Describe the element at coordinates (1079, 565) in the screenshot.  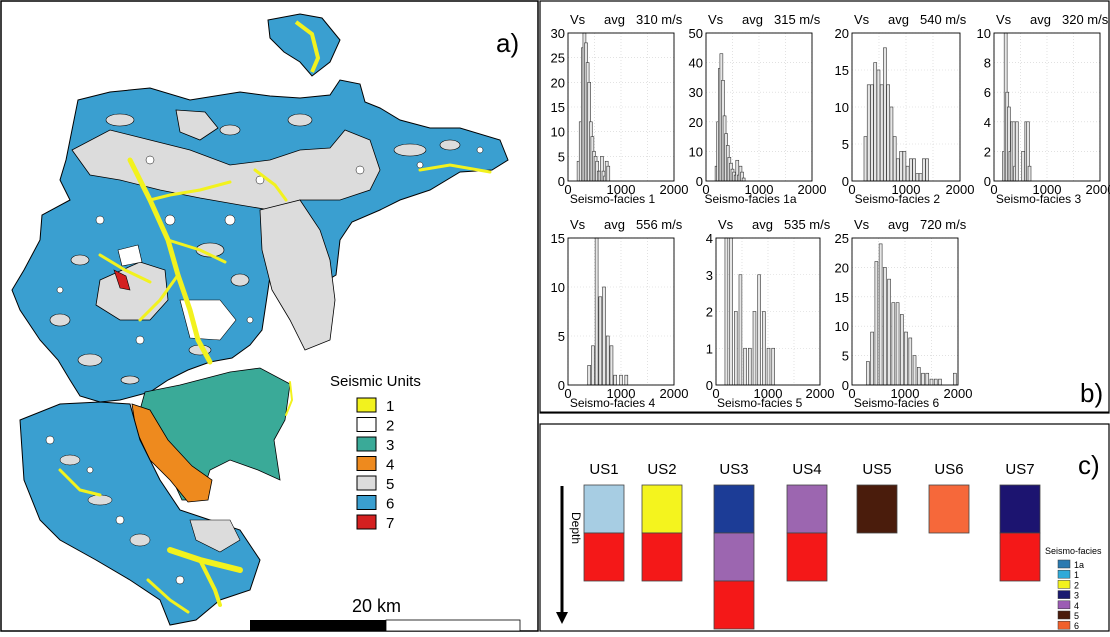
I see `facies-legend-label: 1a` at that location.